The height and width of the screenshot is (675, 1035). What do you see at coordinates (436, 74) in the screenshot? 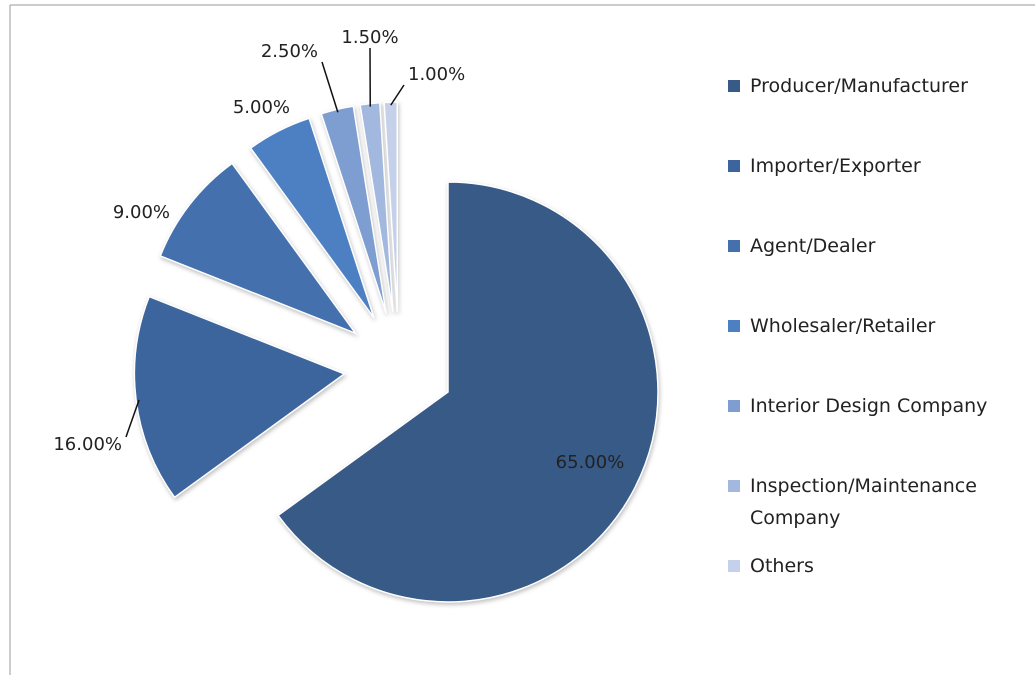
I see `data-label: 1.00%` at bounding box center [436, 74].